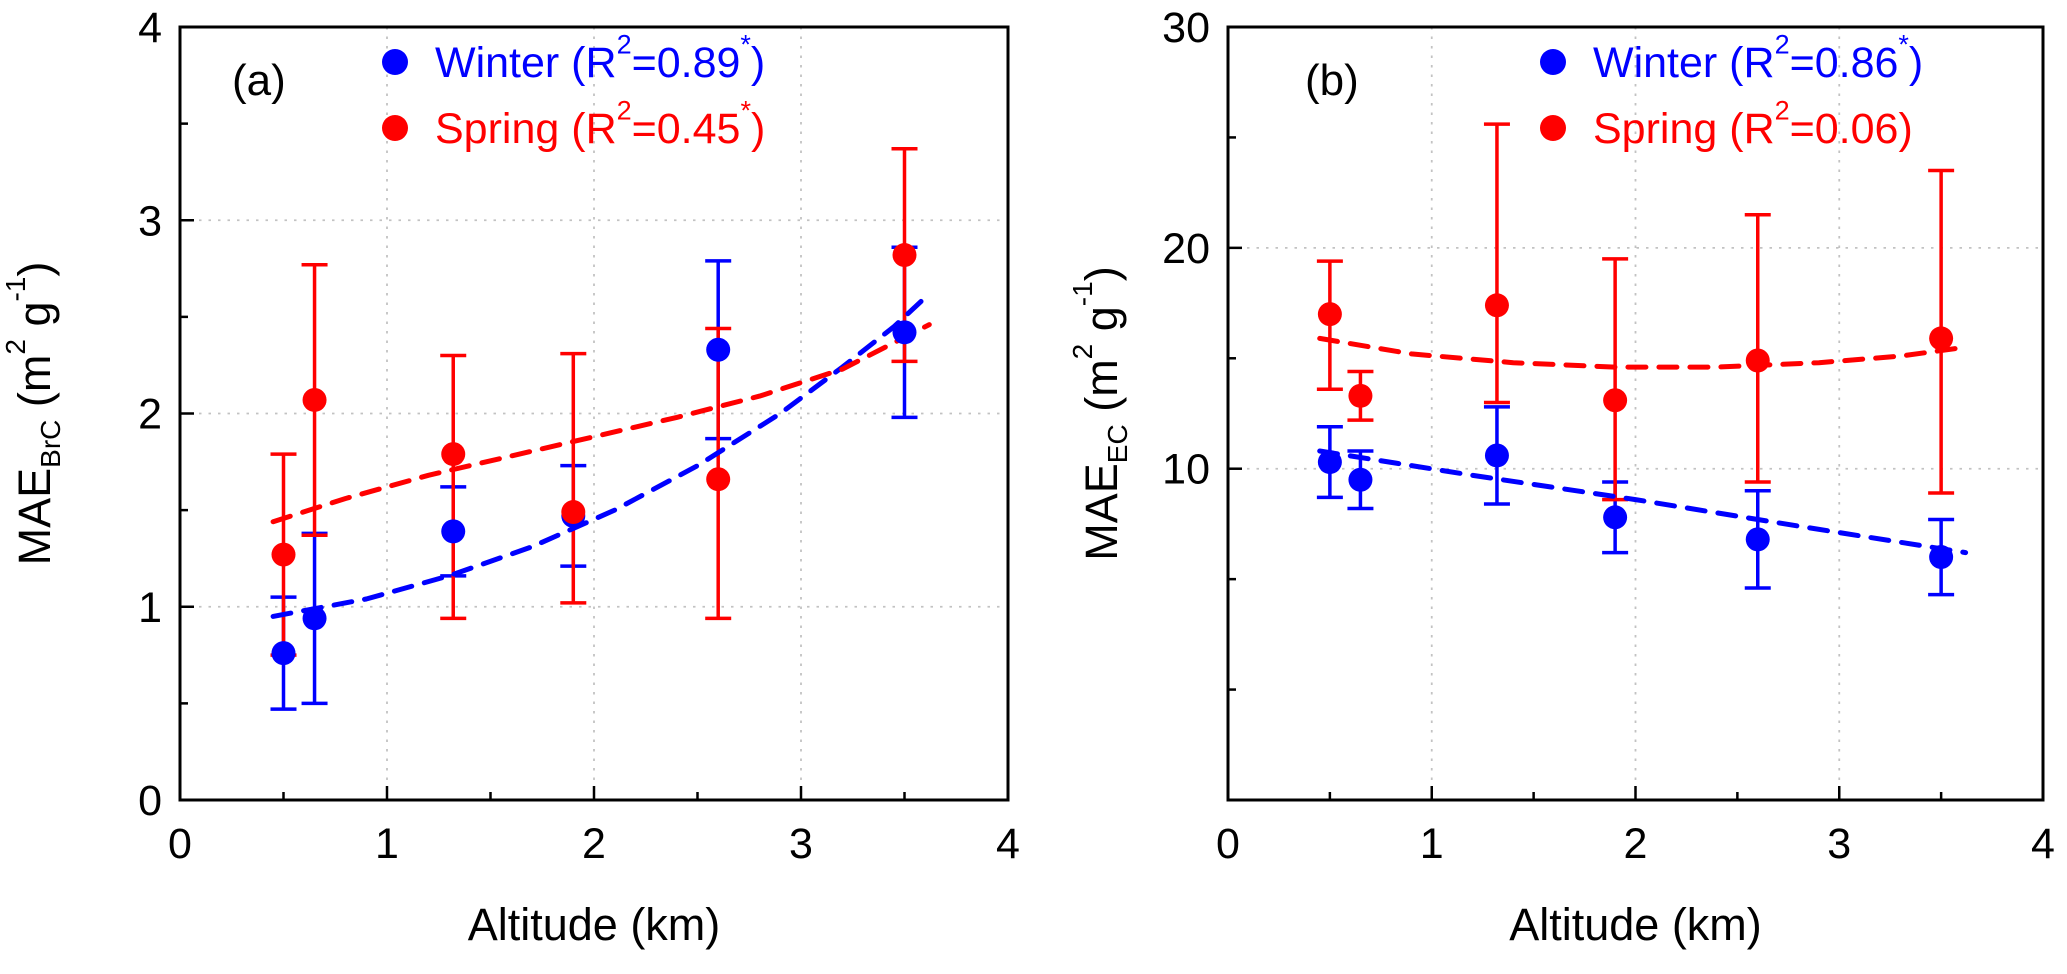 The image size is (2067, 974). What do you see at coordinates (1186, 28) in the screenshot?
I see `y-tick-label: 30` at bounding box center [1186, 28].